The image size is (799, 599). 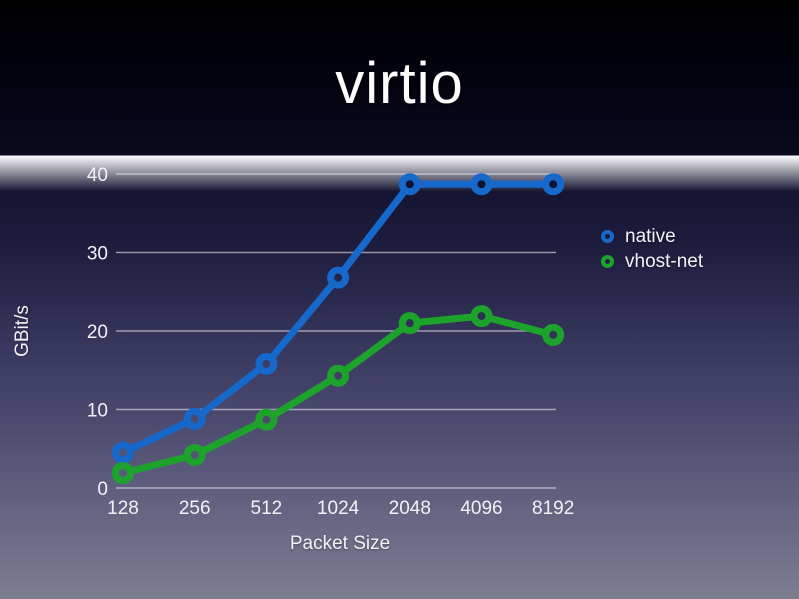 I want to click on x-tick-label-256: 256, so click(x=195, y=508).